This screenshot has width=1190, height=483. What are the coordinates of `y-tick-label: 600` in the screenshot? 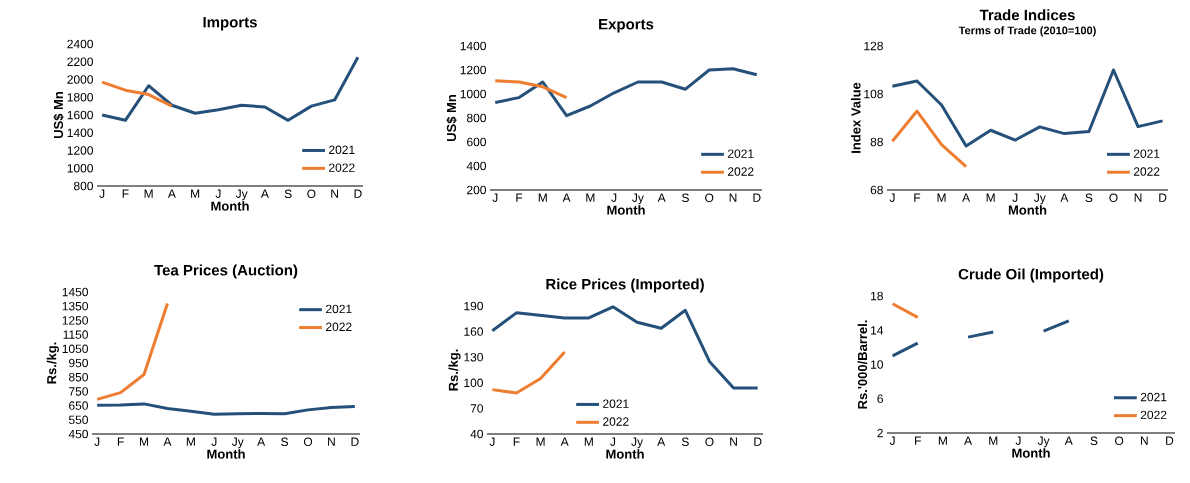 It's located at (477, 142).